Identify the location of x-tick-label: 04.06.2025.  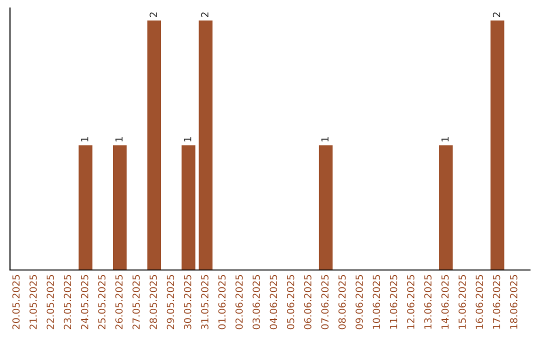
(274, 302).